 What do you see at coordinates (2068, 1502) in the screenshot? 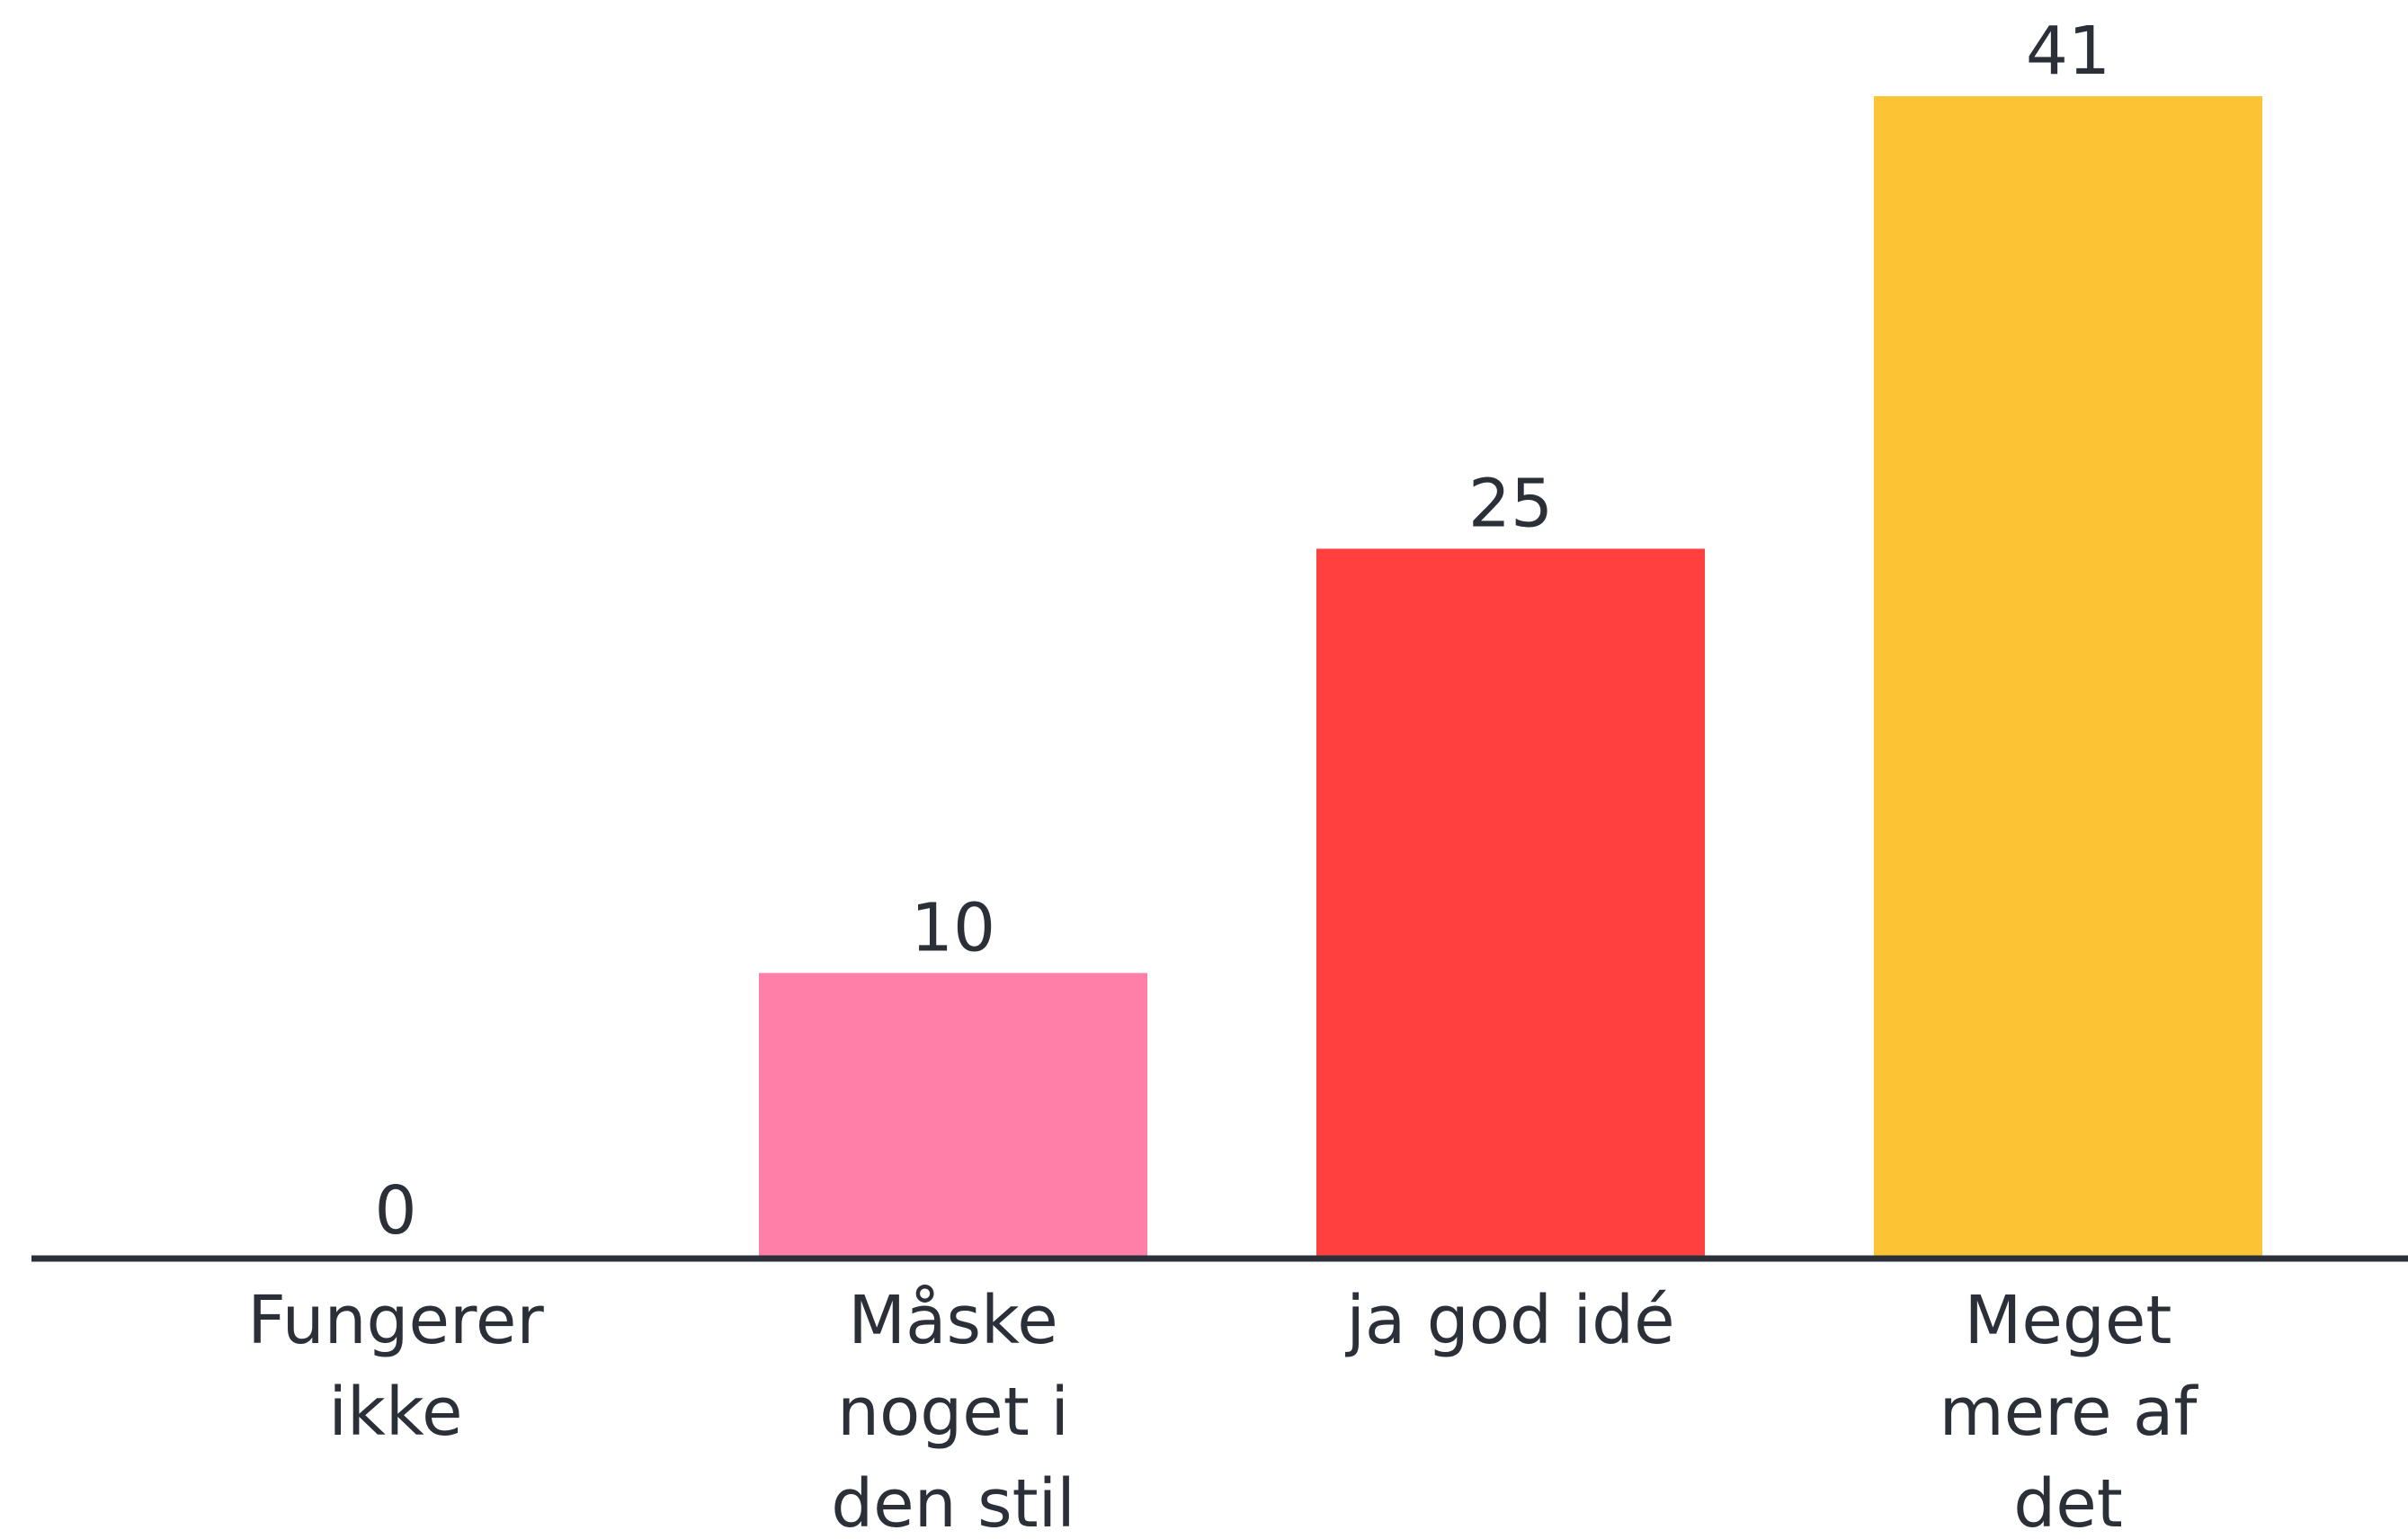
I see `category-label-line: det` at bounding box center [2068, 1502].